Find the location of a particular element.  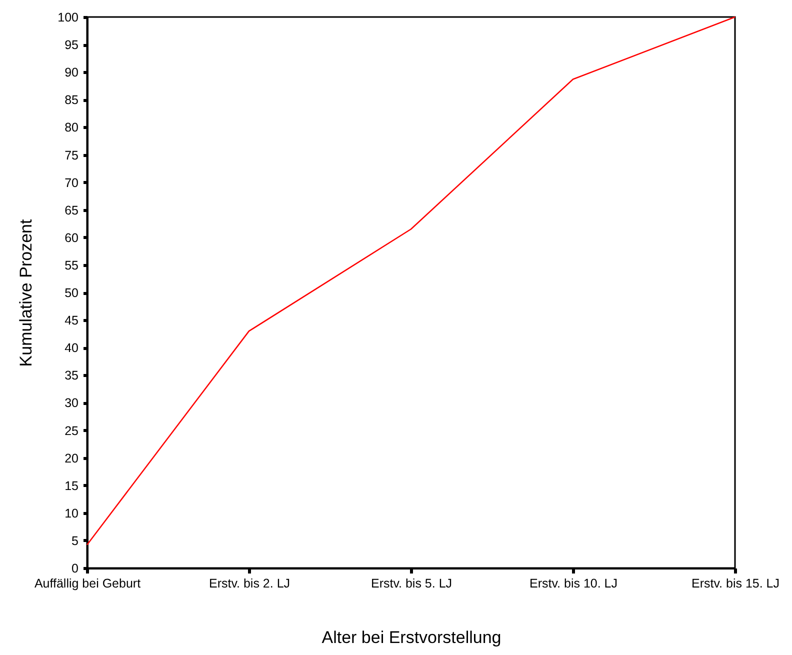

x-tick-label: Auffällig bei Geburt is located at coordinates (88, 583).